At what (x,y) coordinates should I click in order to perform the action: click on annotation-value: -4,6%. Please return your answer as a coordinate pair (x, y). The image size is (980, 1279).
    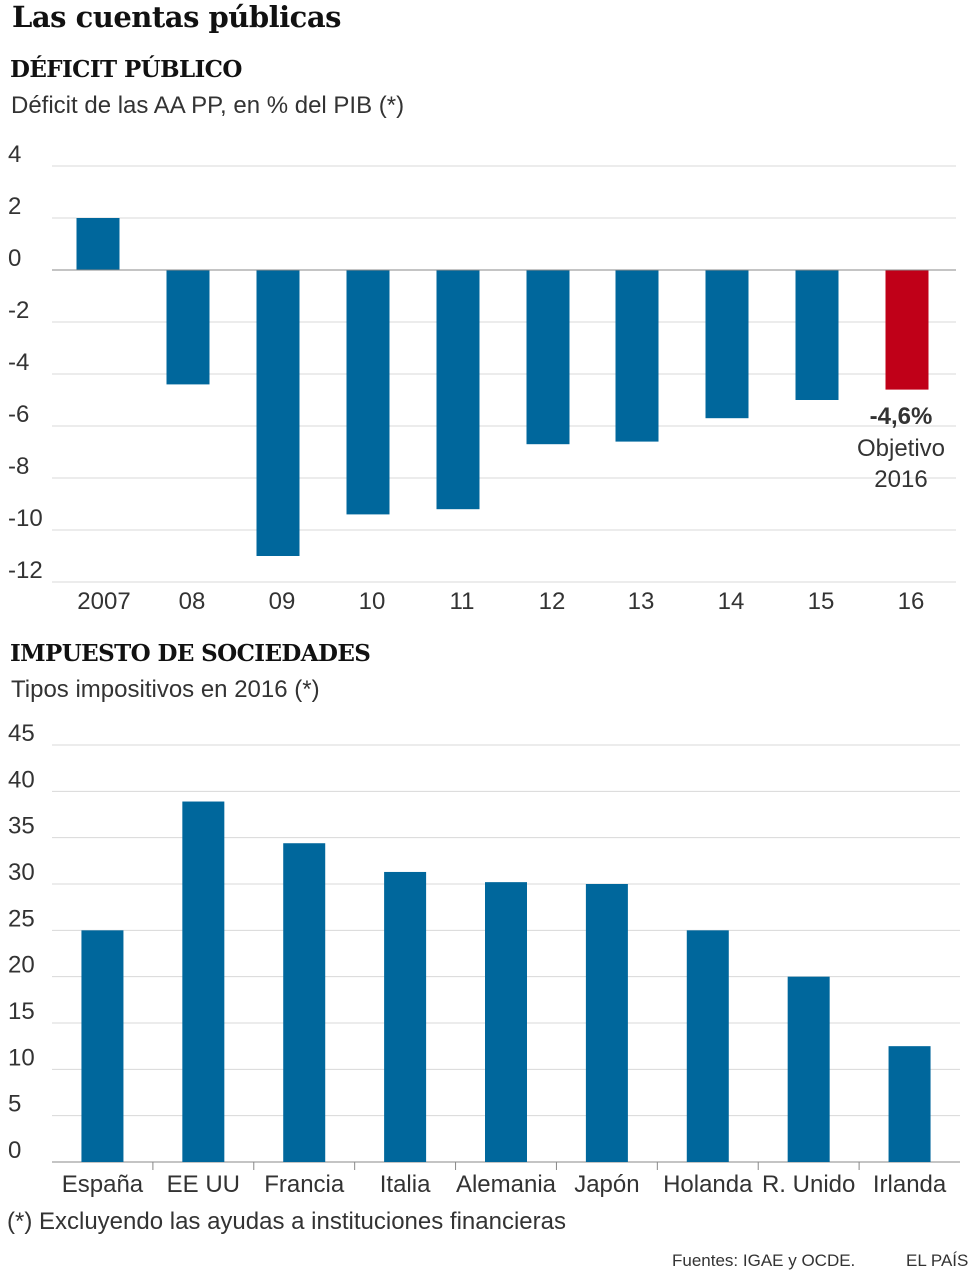
    Looking at the image, I should click on (901, 416).